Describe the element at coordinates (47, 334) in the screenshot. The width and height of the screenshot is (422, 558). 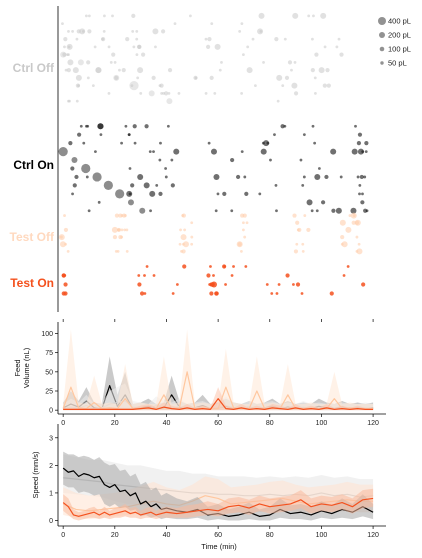
I see `y-tick-label: 100` at that location.